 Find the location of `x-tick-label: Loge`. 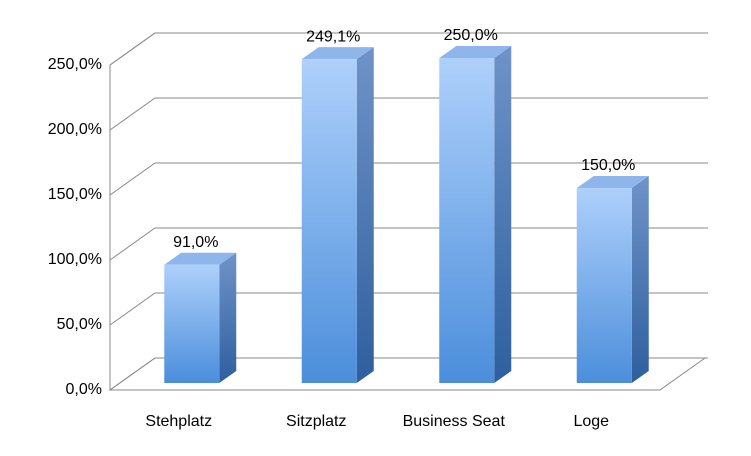

x-tick-label: Loge is located at coordinates (591, 421).